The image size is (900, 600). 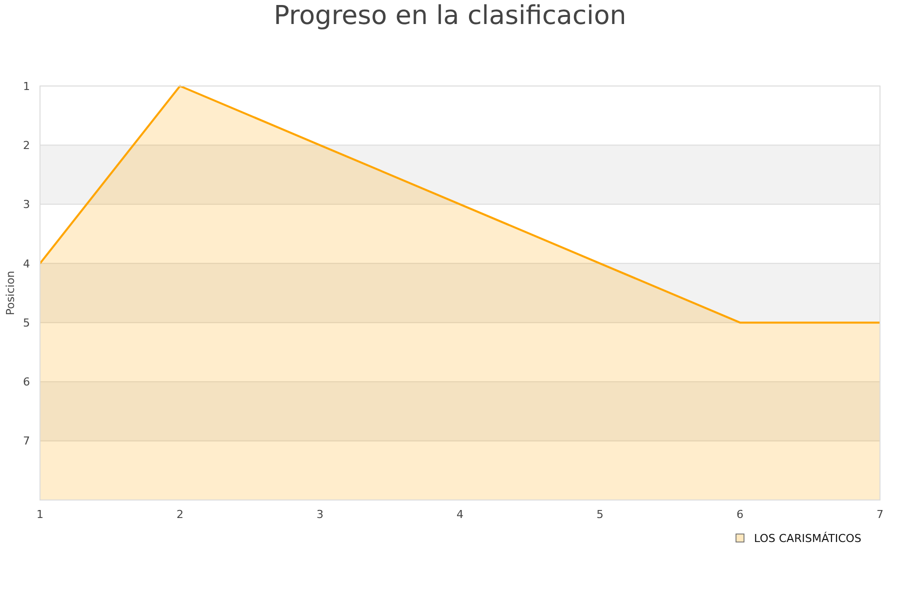 I want to click on x-tick-label: 7, so click(x=880, y=514).